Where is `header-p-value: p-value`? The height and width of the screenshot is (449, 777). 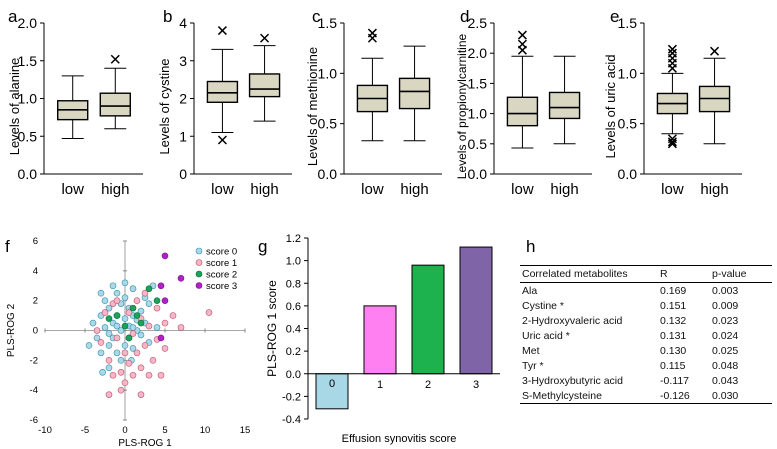
header-p-value: p-value is located at coordinates (741, 274).